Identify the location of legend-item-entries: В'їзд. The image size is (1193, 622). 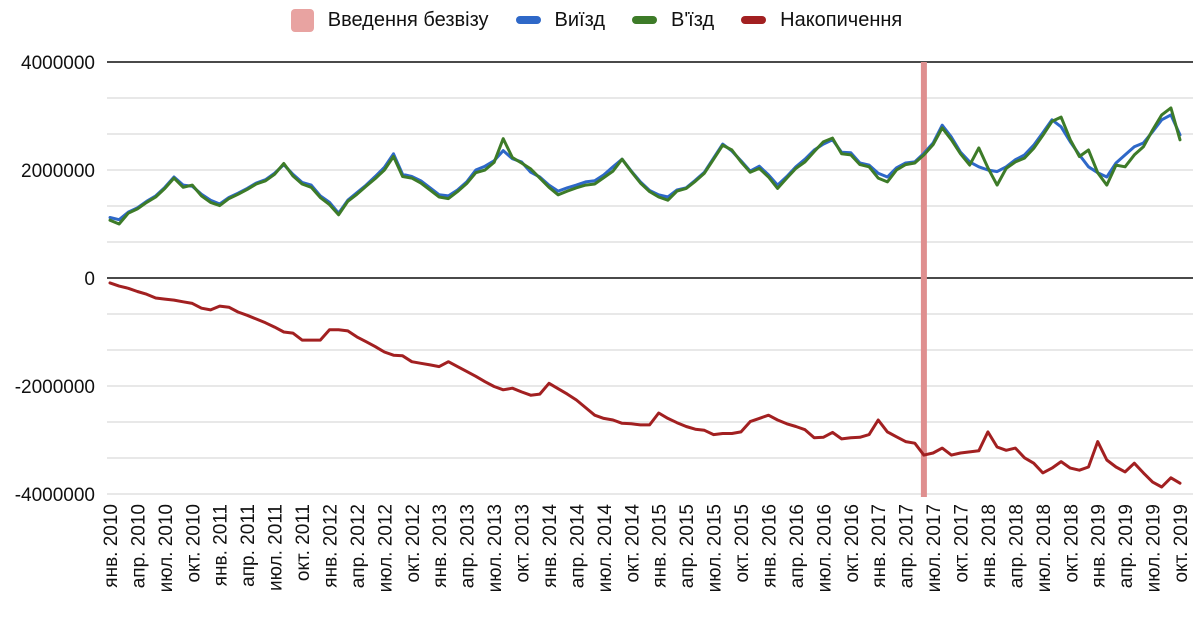
(673, 20).